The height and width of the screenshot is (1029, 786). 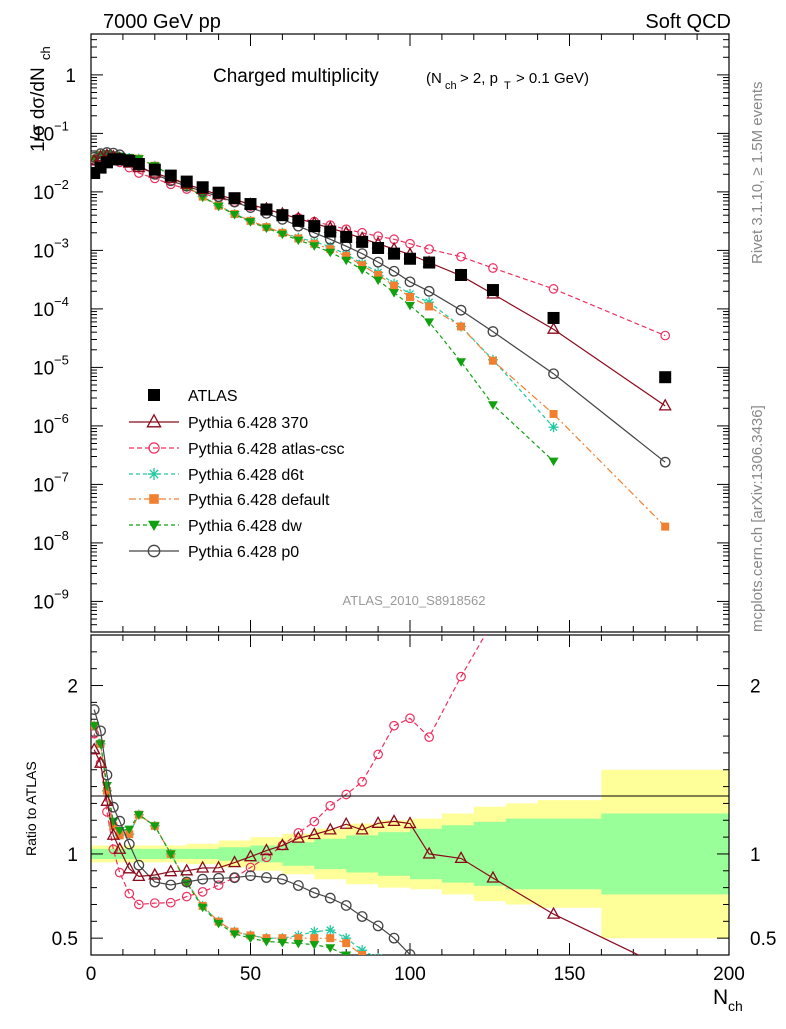 I want to click on y-tick-label: 10 −2, so click(x=51, y=190).